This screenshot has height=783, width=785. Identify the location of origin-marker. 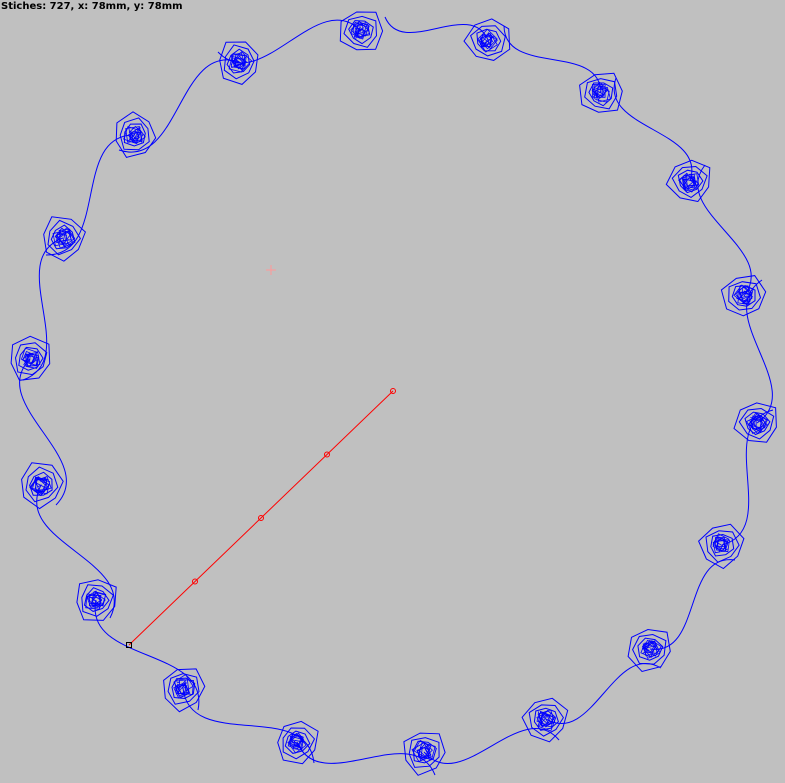
(271, 270).